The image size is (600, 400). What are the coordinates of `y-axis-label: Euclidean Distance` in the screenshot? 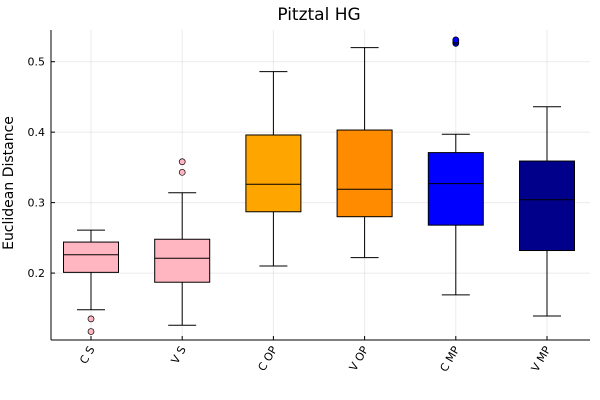 It's located at (9, 183).